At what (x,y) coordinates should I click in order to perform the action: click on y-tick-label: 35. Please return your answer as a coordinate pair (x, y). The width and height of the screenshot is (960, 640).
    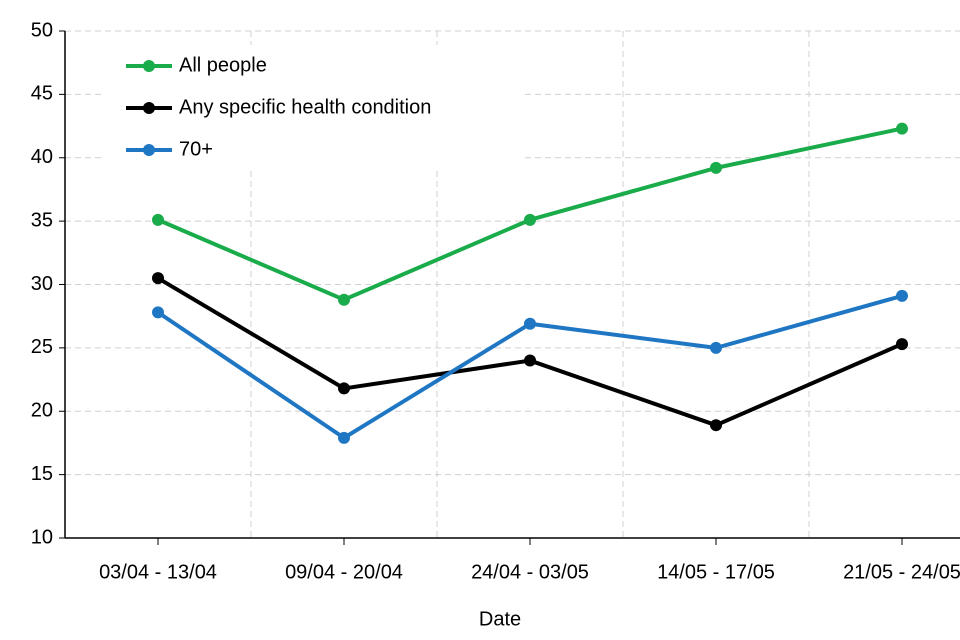
    Looking at the image, I should click on (42, 220).